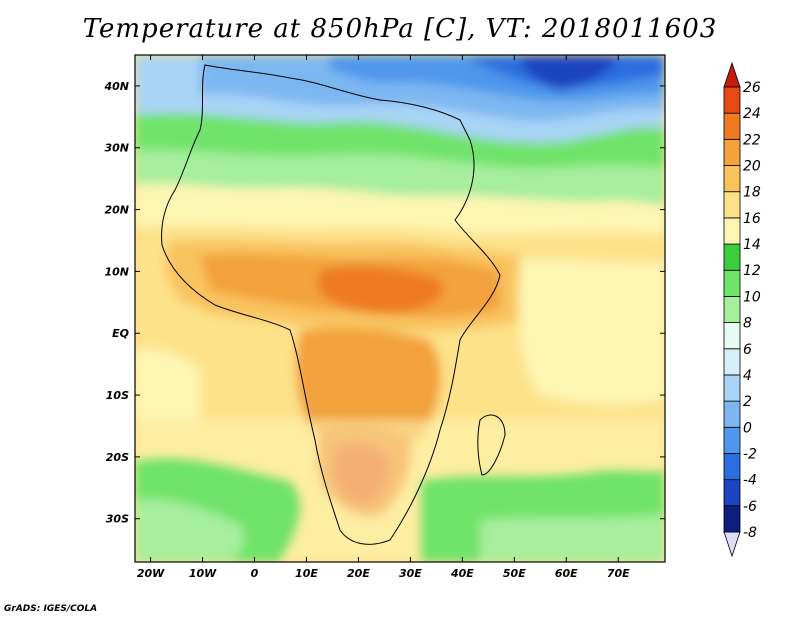 Image resolution: width=800 pixels, height=618 pixels. What do you see at coordinates (566, 573) in the screenshot?
I see `lon-tick-label: 60E` at bounding box center [566, 573].